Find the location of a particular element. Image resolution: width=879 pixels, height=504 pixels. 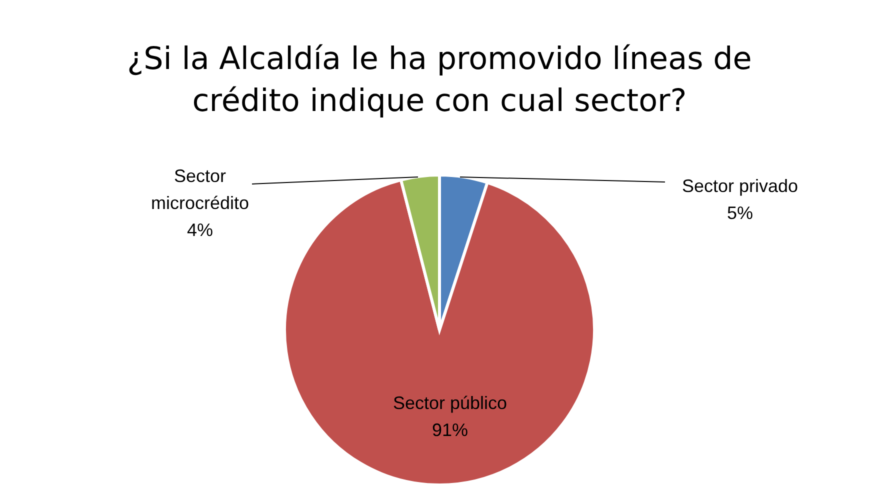

data-label: 91% is located at coordinates (450, 430).